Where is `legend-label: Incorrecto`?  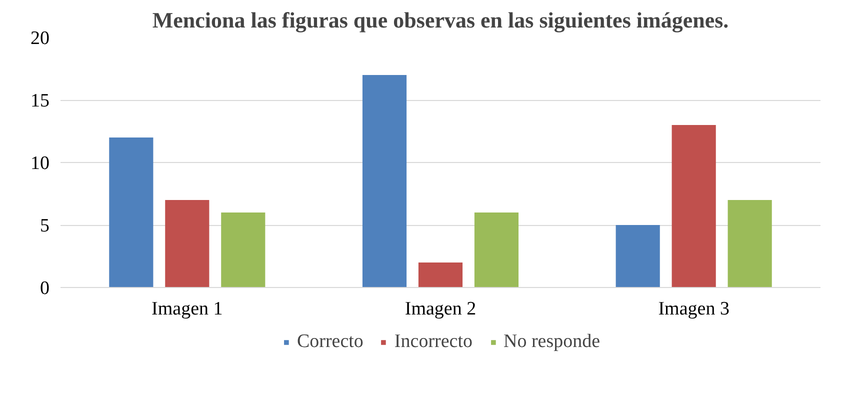
legend-label: Incorrecto is located at coordinates (433, 342).